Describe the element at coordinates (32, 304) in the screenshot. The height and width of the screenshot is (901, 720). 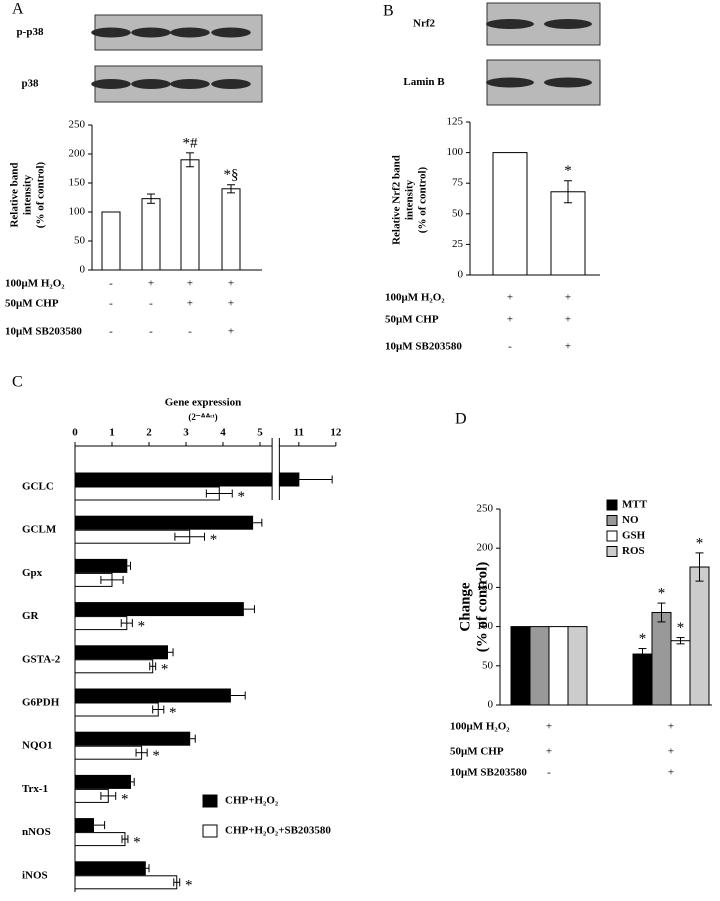
I see `treatment-label: 50μM CHP` at that location.